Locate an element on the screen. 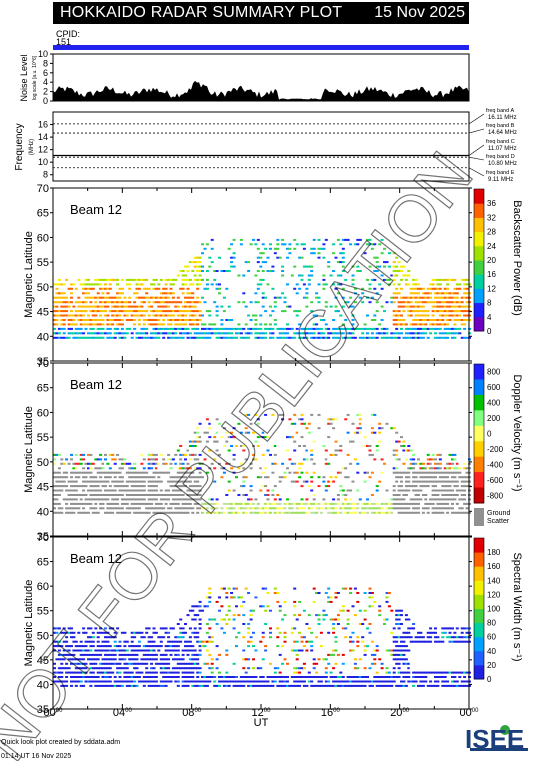  x-tick-label: 2000 is located at coordinates (400, 713).